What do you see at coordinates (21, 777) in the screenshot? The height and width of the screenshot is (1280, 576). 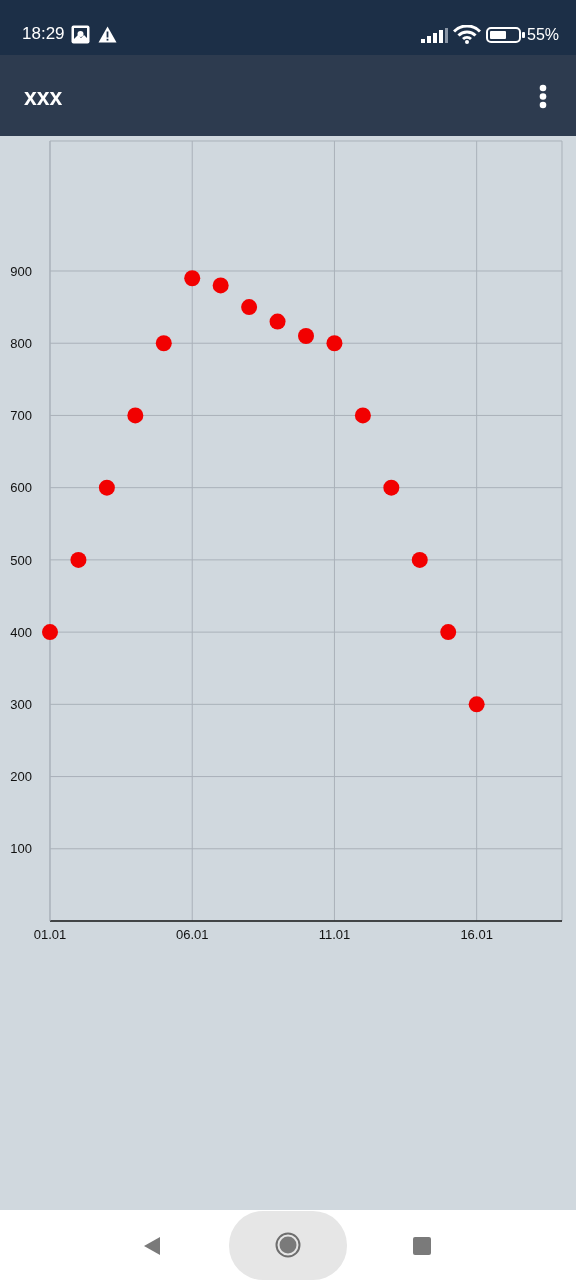 I see `y-tick-label: 200` at bounding box center [21, 777].